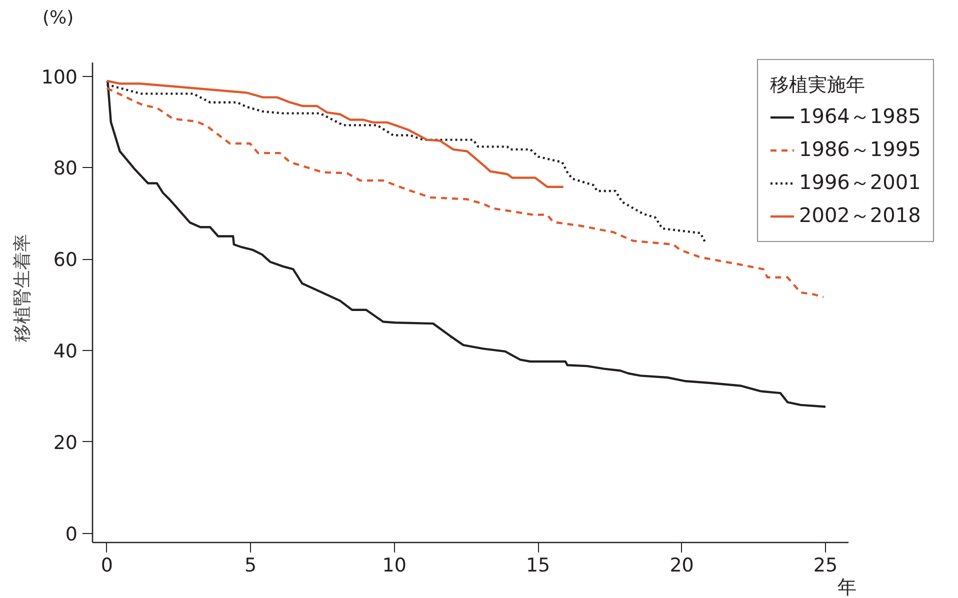 This screenshot has height=598, width=958. What do you see at coordinates (106, 565) in the screenshot?
I see `x-tick-label: 0` at bounding box center [106, 565].